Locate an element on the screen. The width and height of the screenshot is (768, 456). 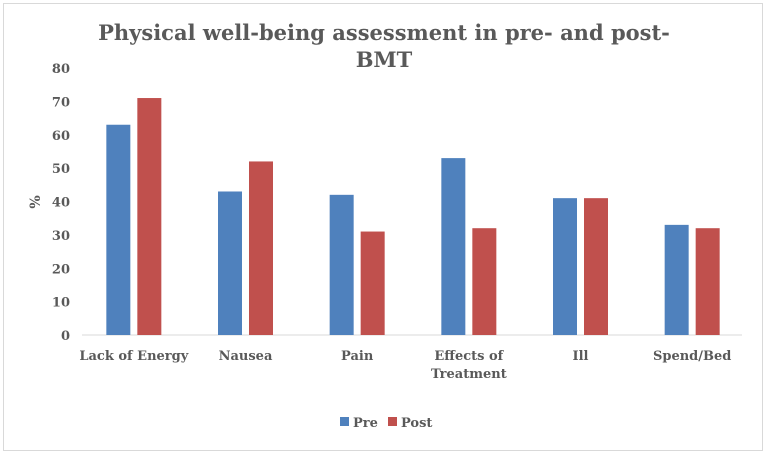
x-tick-label: Spend/Bed is located at coordinates (692, 356).